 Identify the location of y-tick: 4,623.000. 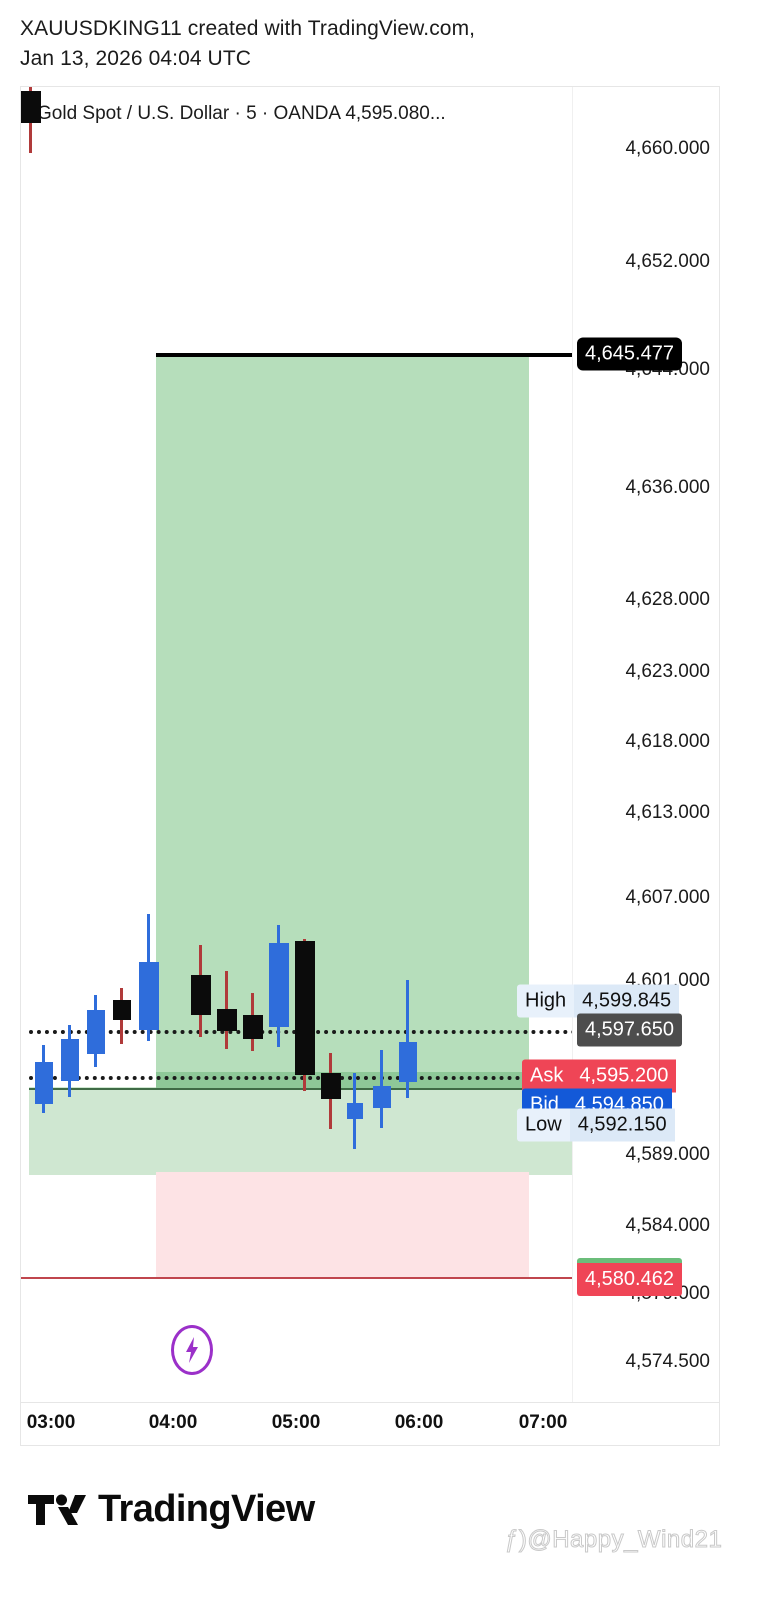
(667, 671).